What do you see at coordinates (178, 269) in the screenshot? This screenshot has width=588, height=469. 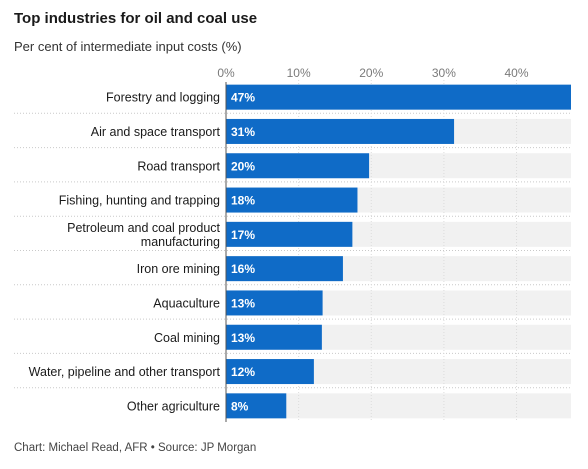 I see `category-label: Iron ore mining` at bounding box center [178, 269].